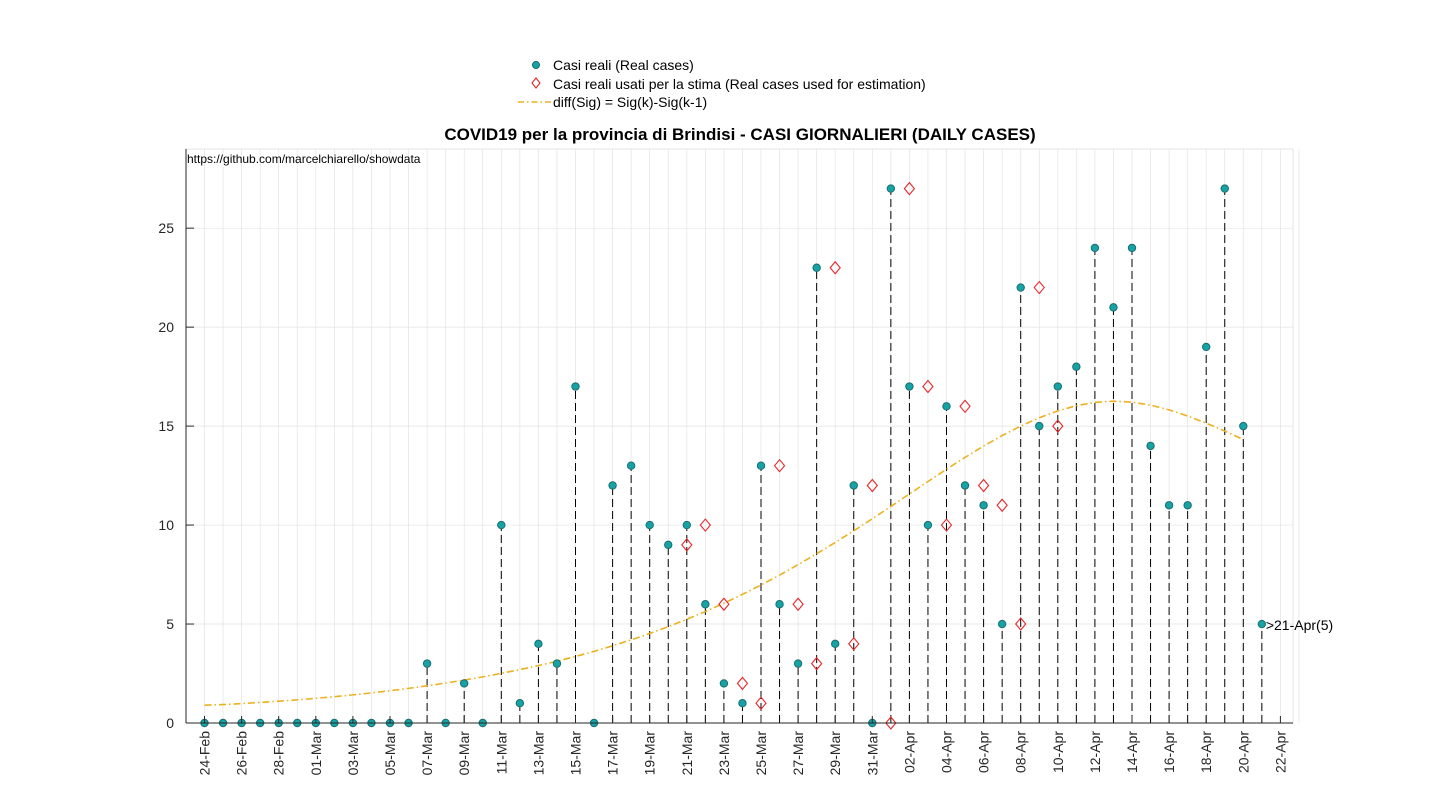  Describe the element at coordinates (835, 753) in the screenshot. I see `x-tick-label: 29-Mar` at that location.